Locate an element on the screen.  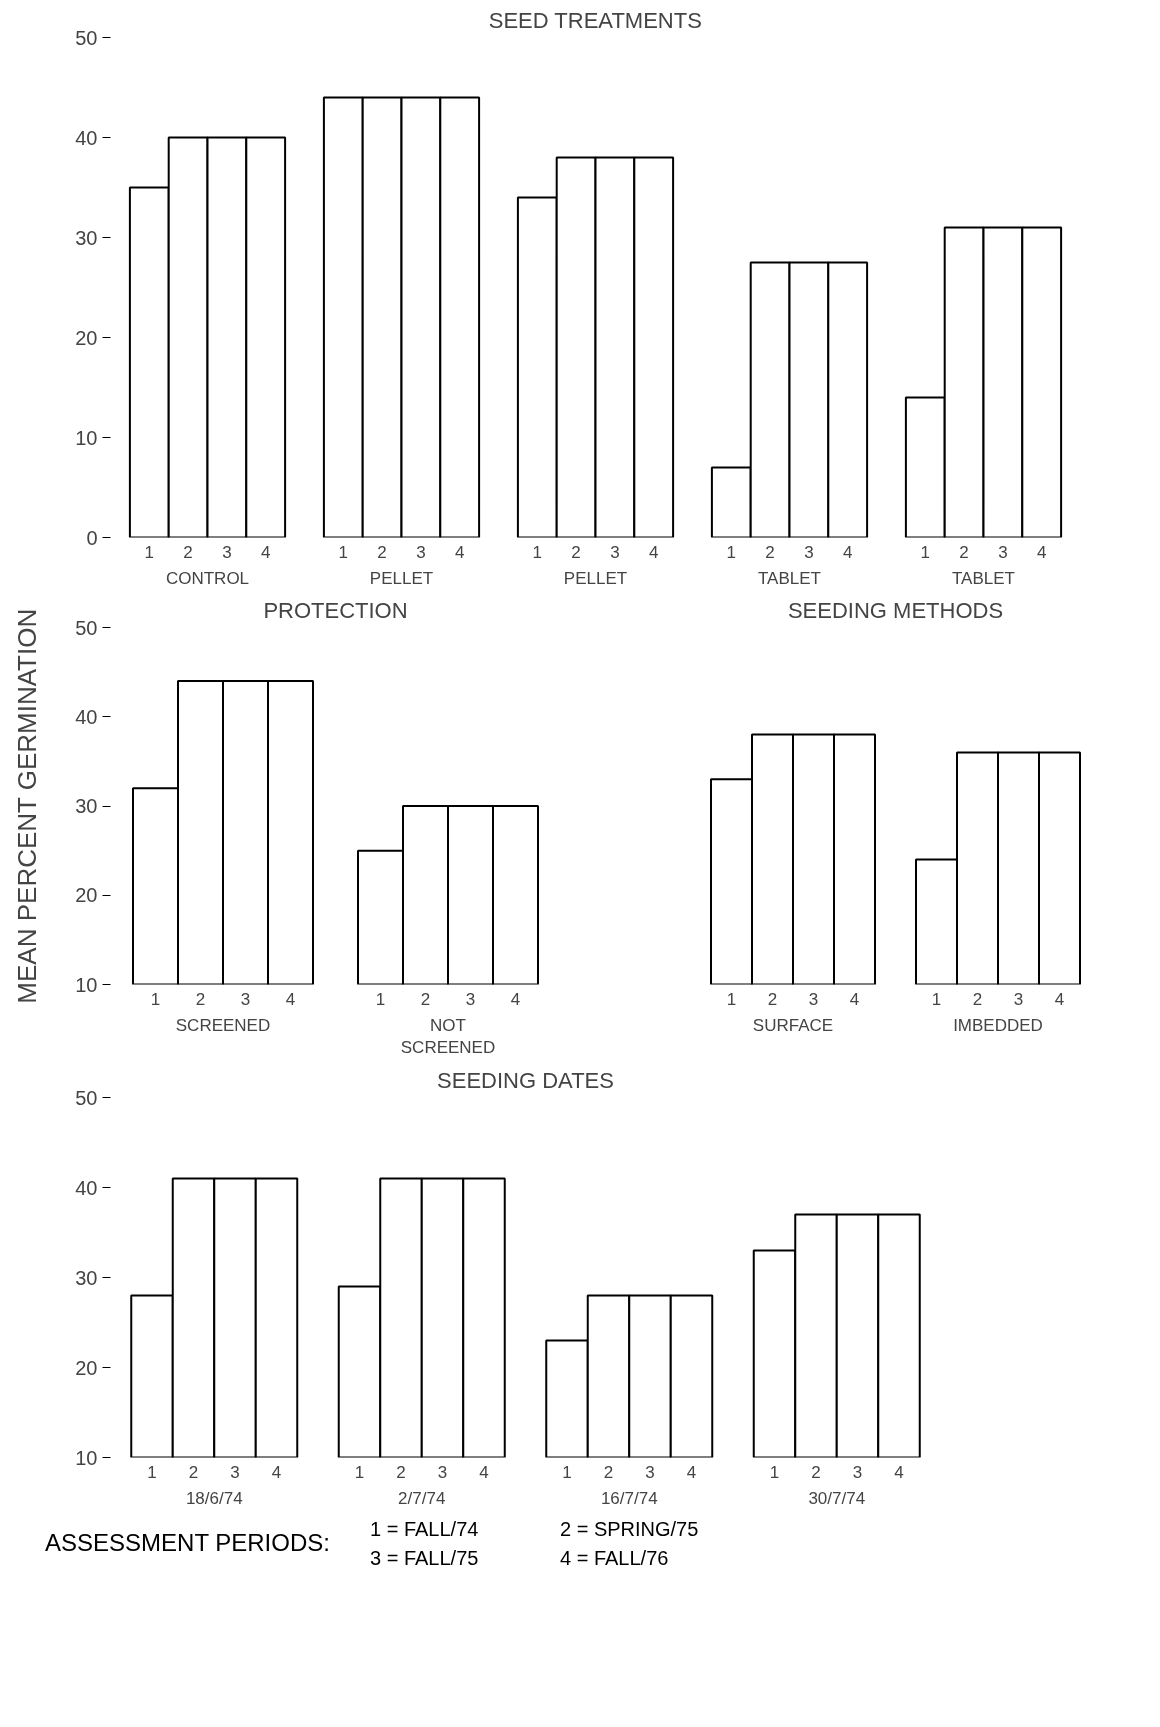
chart-title: SEEDING DATES is located at coordinates (525, 1080).